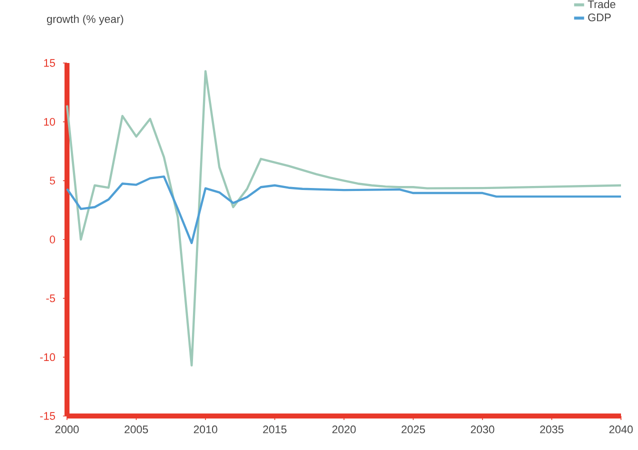 This screenshot has width=638, height=450. I want to click on x-tick-label: 2000, so click(67, 430).